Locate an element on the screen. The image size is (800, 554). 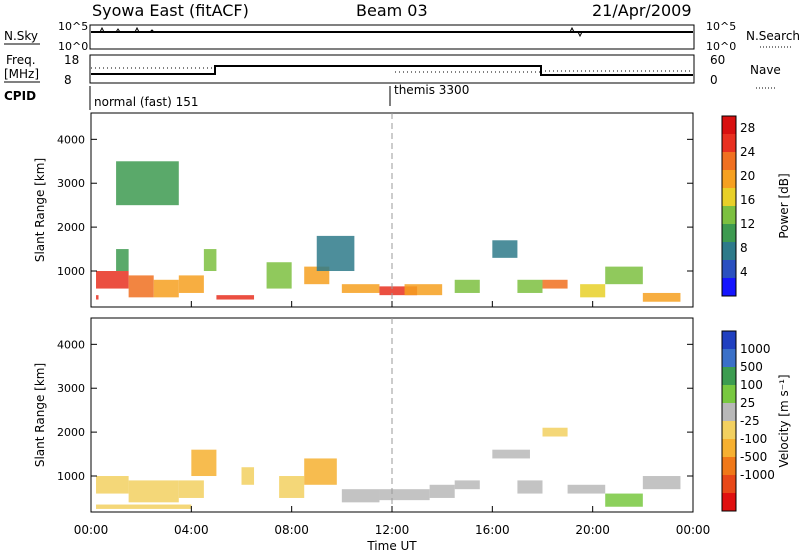
nave-tick-bottom: 0 is located at coordinates (714, 80).